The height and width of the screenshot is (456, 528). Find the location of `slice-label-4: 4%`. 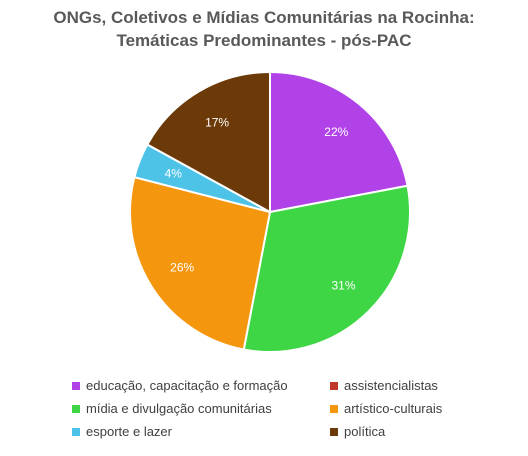

slice-label-4: 4% is located at coordinates (174, 174).